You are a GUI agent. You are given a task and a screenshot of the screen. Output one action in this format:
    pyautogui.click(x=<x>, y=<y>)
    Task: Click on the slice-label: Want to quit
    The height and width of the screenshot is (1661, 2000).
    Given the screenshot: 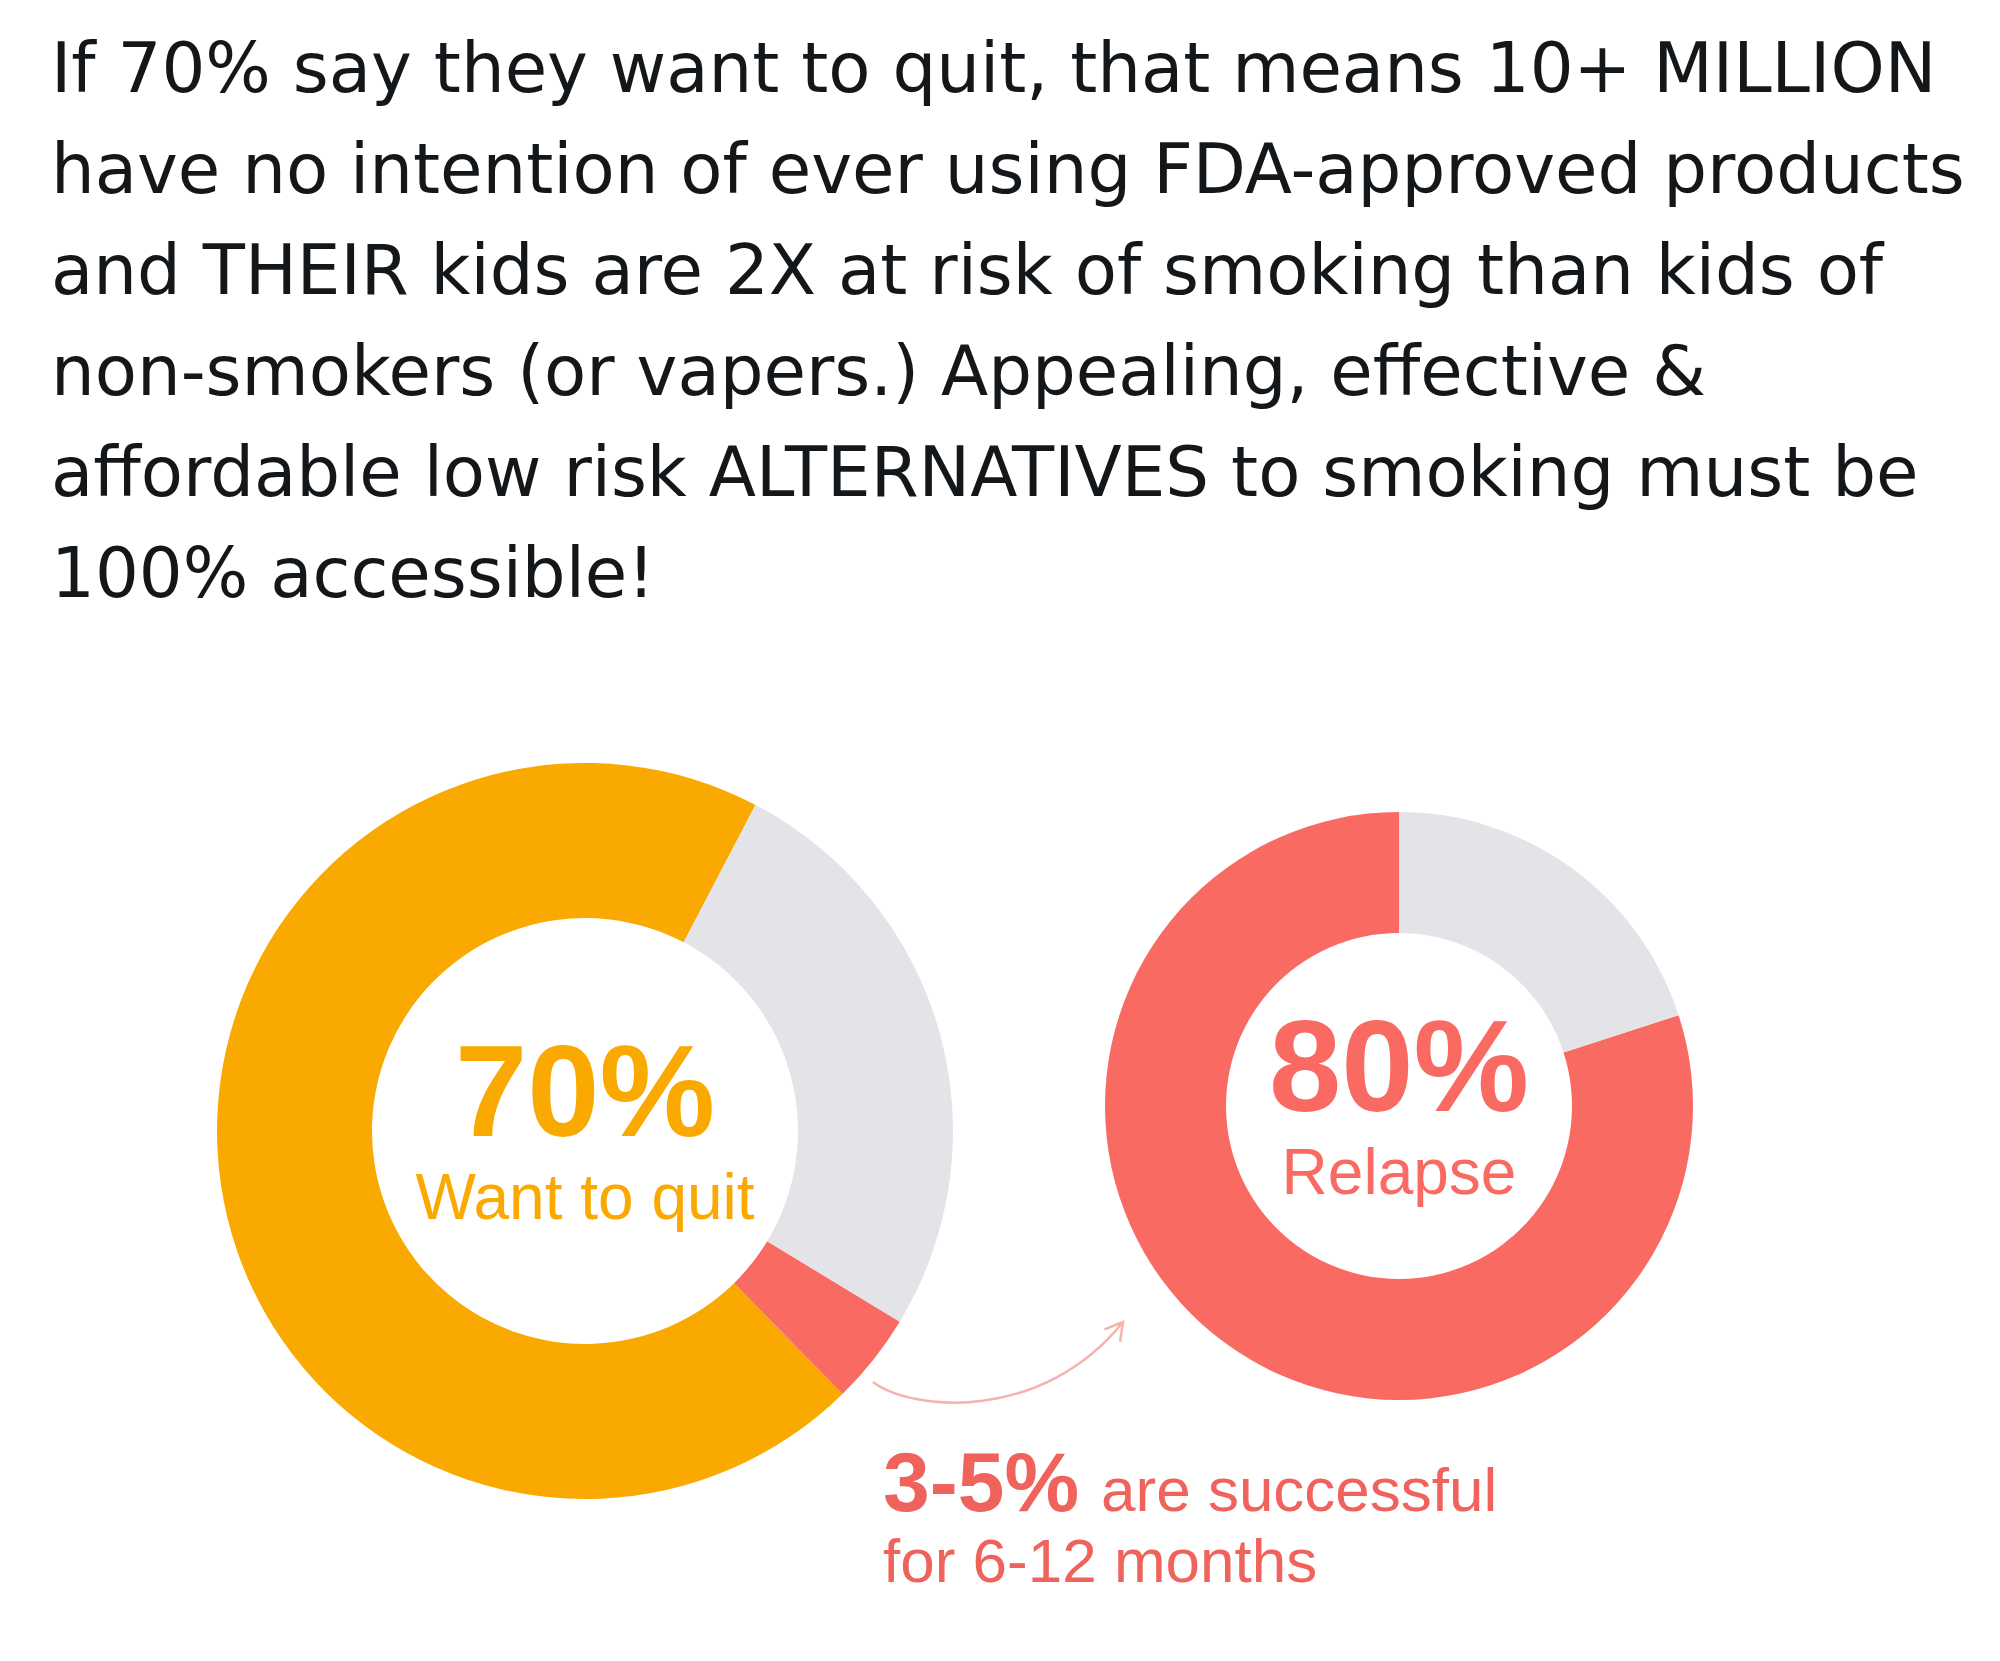 What is the action you would take?
    pyautogui.click(x=585, y=1197)
    